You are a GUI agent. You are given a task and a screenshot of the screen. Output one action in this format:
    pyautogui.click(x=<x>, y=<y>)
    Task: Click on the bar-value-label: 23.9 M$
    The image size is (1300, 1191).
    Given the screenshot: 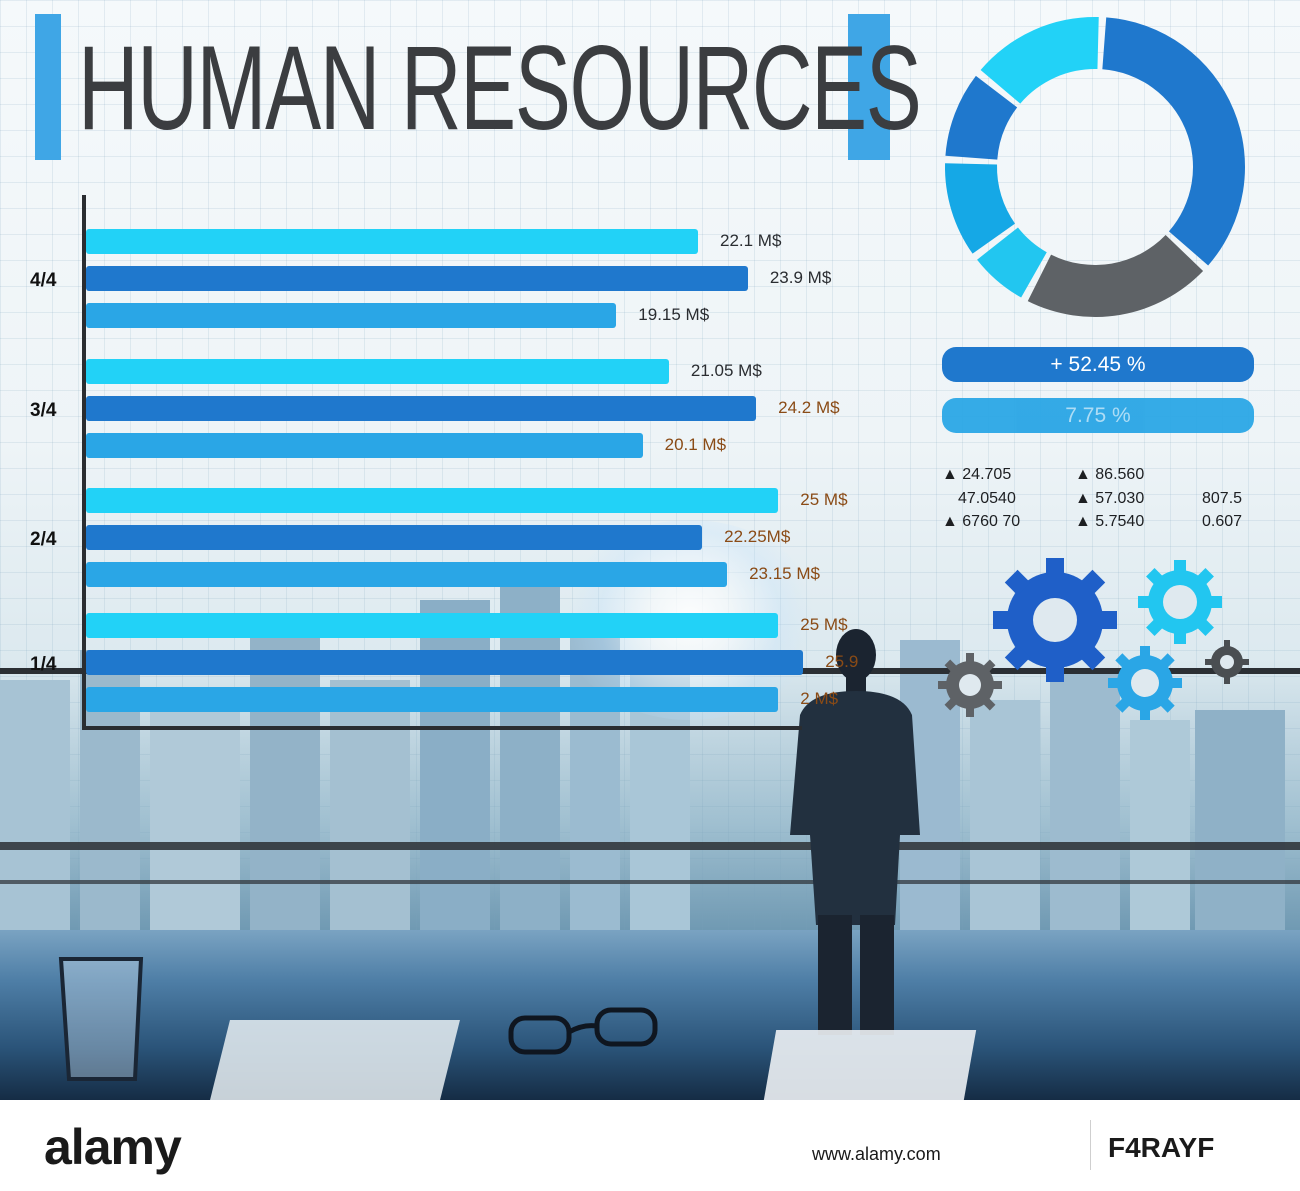 What is the action you would take?
    pyautogui.click(x=800, y=277)
    